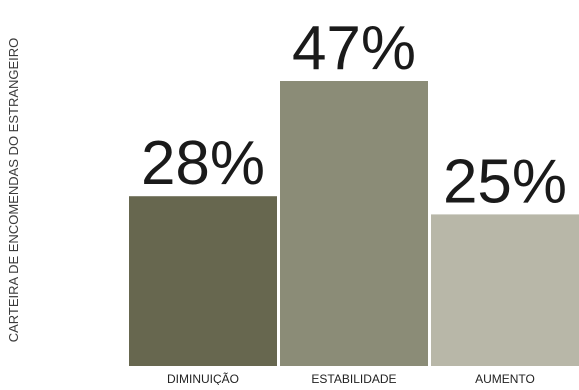 Image resolution: width=579 pixels, height=390 pixels. What do you see at coordinates (203, 378) in the screenshot?
I see `category-label-0: DIMINUIÇÃO` at bounding box center [203, 378].